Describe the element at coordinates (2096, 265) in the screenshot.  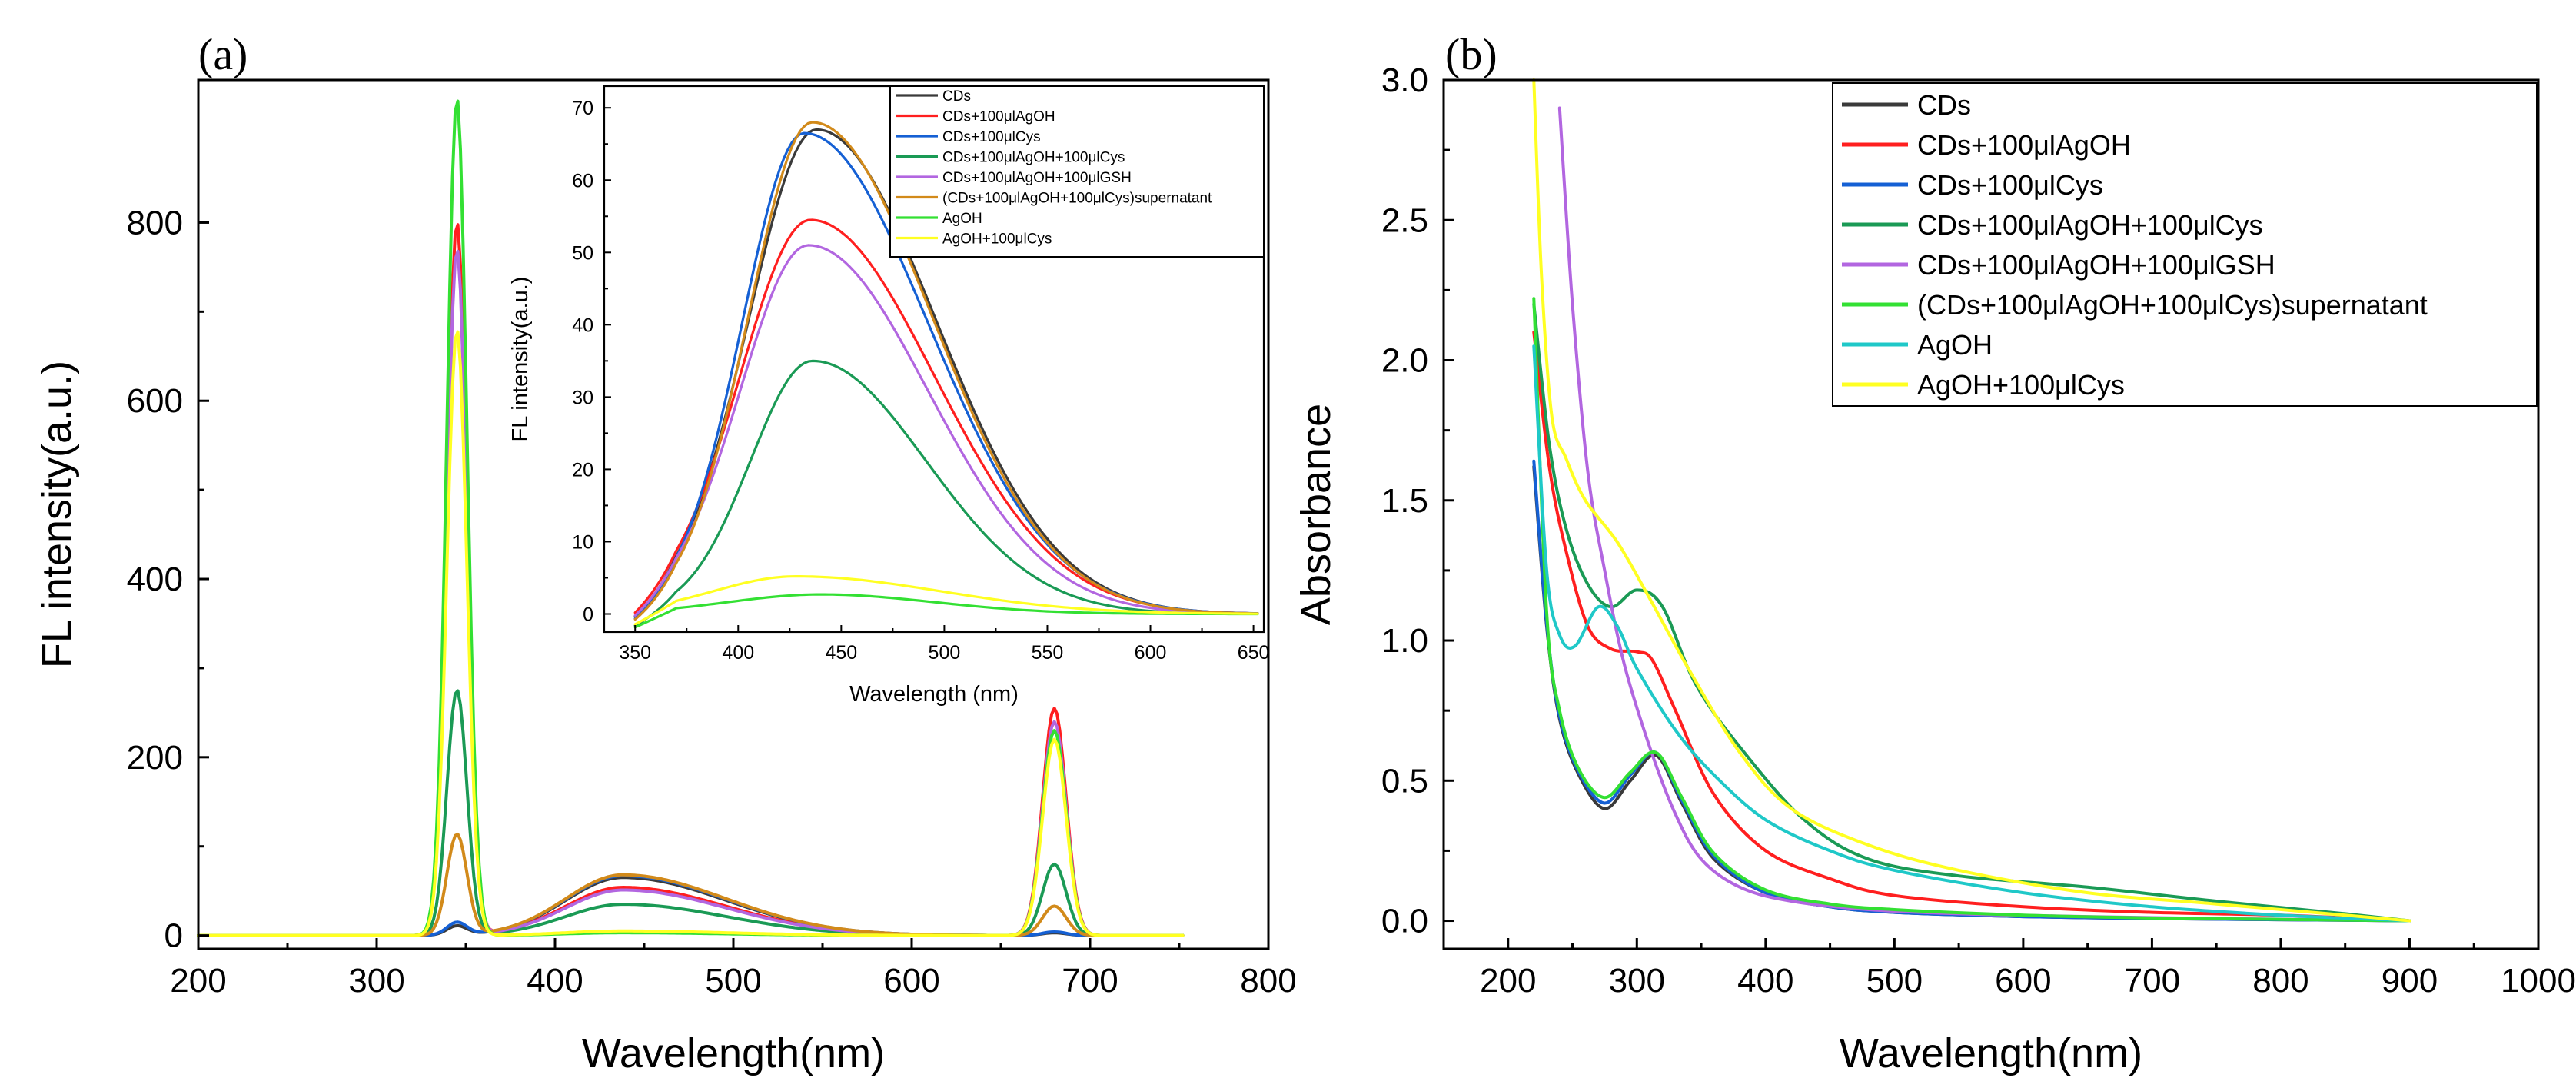
I see `panel-b-legend-label: CDs+100μlAgOH+100μlGSH` at that location.